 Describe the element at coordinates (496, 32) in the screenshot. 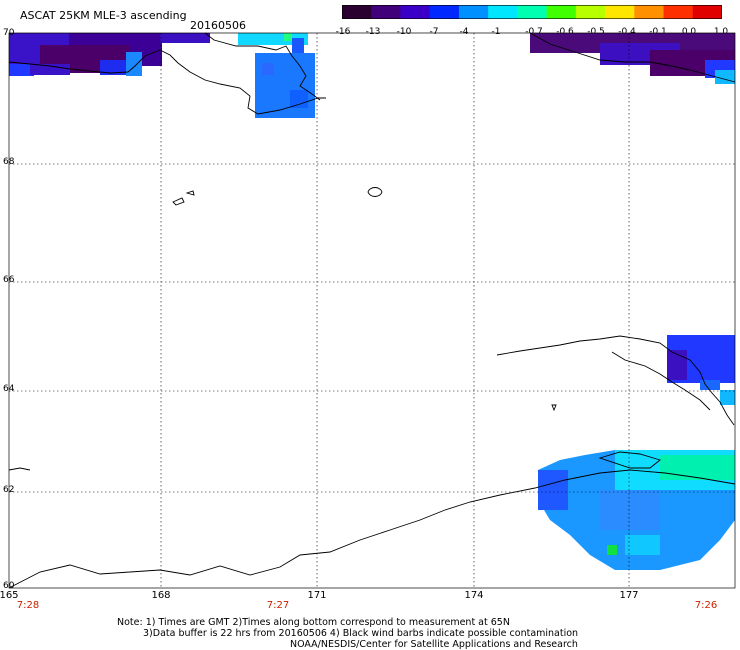

I see `colorbar-tick: -1` at that location.